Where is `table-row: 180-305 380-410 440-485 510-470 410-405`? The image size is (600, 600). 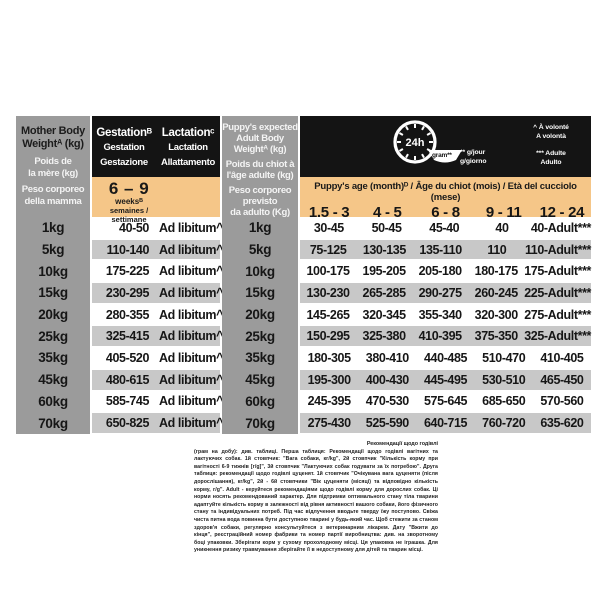
table-row: 180-305 380-410 440-485 510-470 410-405 is located at coordinates (445, 358).